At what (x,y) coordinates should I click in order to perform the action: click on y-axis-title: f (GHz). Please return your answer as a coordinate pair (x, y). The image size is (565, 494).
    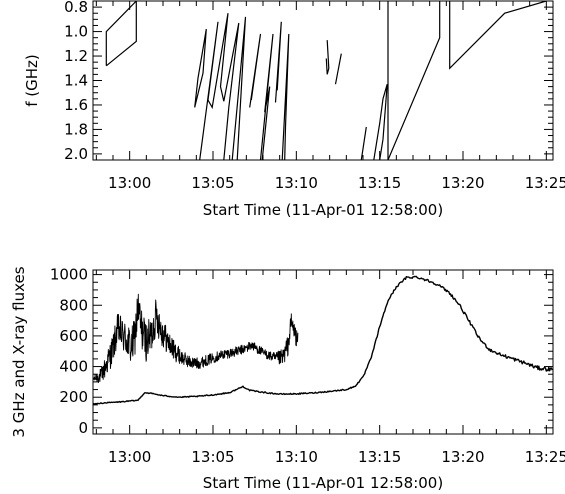
    Looking at the image, I should click on (32, 80).